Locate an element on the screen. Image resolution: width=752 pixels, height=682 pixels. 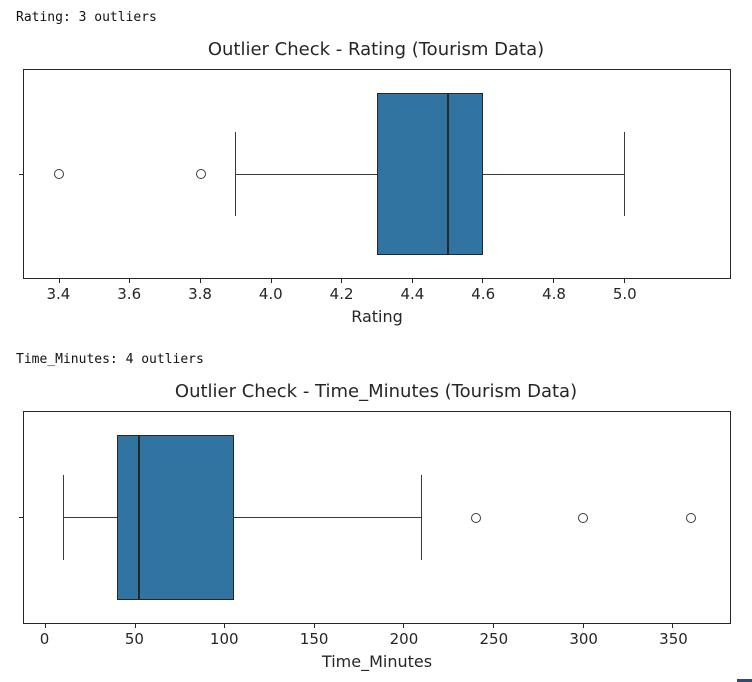
x-tick-label: 150 is located at coordinates (314, 639).